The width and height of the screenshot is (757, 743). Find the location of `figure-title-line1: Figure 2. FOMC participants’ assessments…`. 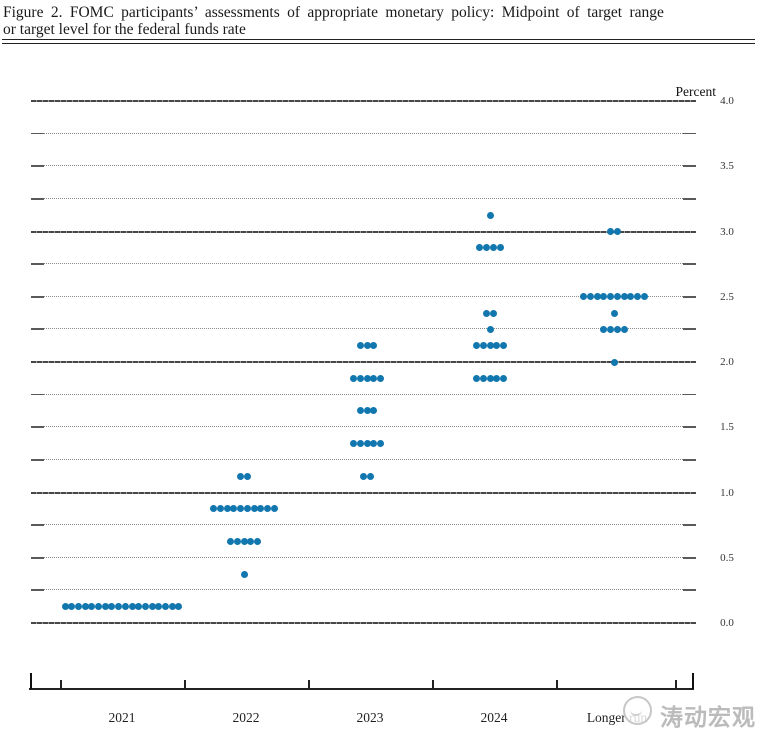

figure-title-line1: Figure 2. FOMC participants’ assessments… is located at coordinates (333, 12).